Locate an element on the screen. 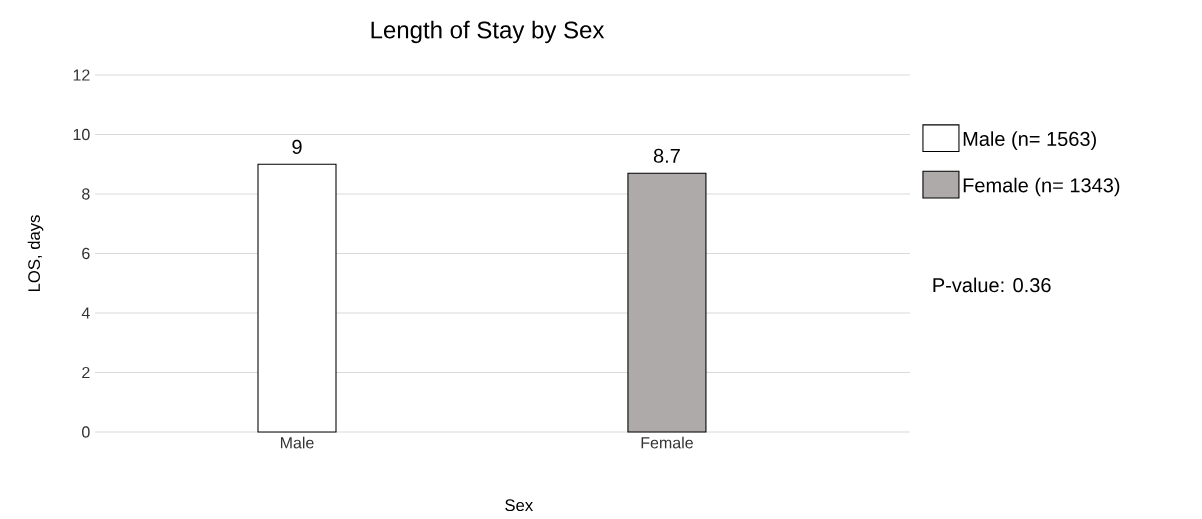 This screenshot has width=1202, height=519. y-tick-label: 0 is located at coordinates (86, 432).